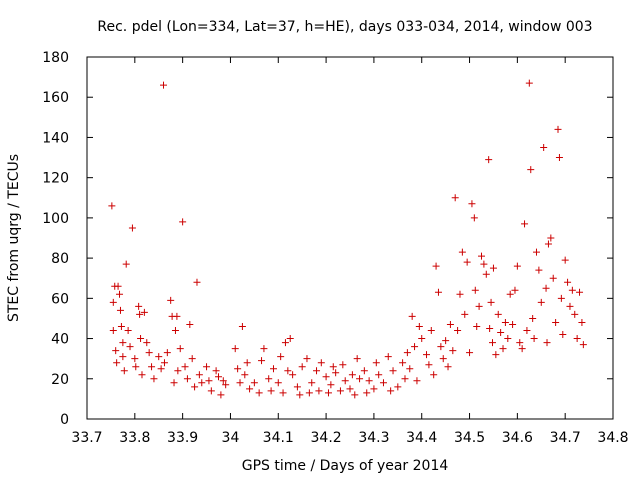  Describe the element at coordinates (60, 340) in the screenshot. I see `y-tick-label: 40` at that location.